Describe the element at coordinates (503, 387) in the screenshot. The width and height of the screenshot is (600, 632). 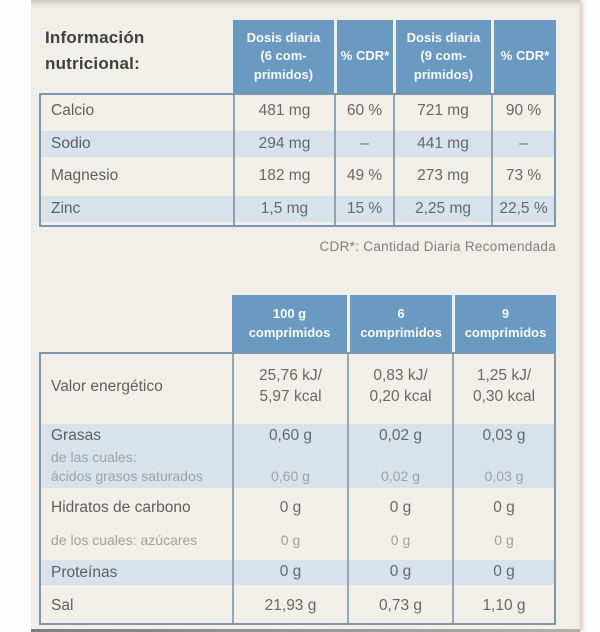
I see `row-valor-9comp: 1,25 kJ/ 0,30 kcal` at that location.